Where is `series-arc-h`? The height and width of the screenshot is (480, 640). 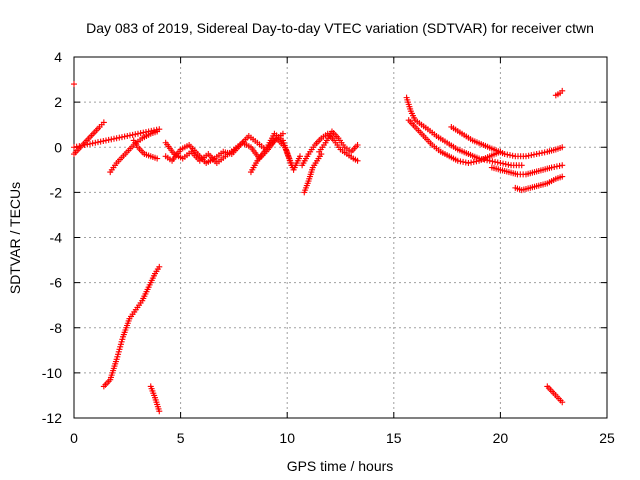
series-arc-h is located at coordinates (313, 173).